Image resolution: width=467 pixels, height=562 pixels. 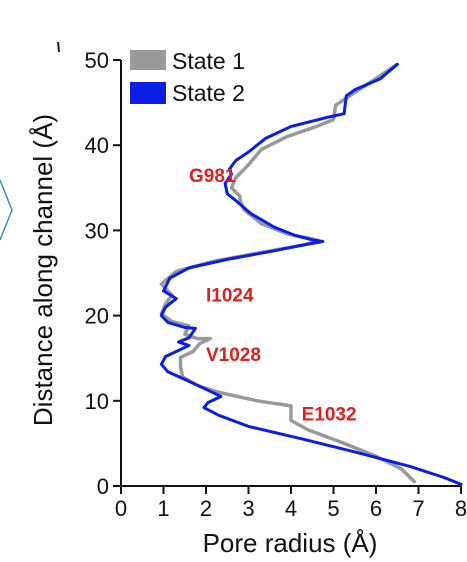 What do you see at coordinates (163, 508) in the screenshot?
I see `x-tick-label: 1` at bounding box center [163, 508].